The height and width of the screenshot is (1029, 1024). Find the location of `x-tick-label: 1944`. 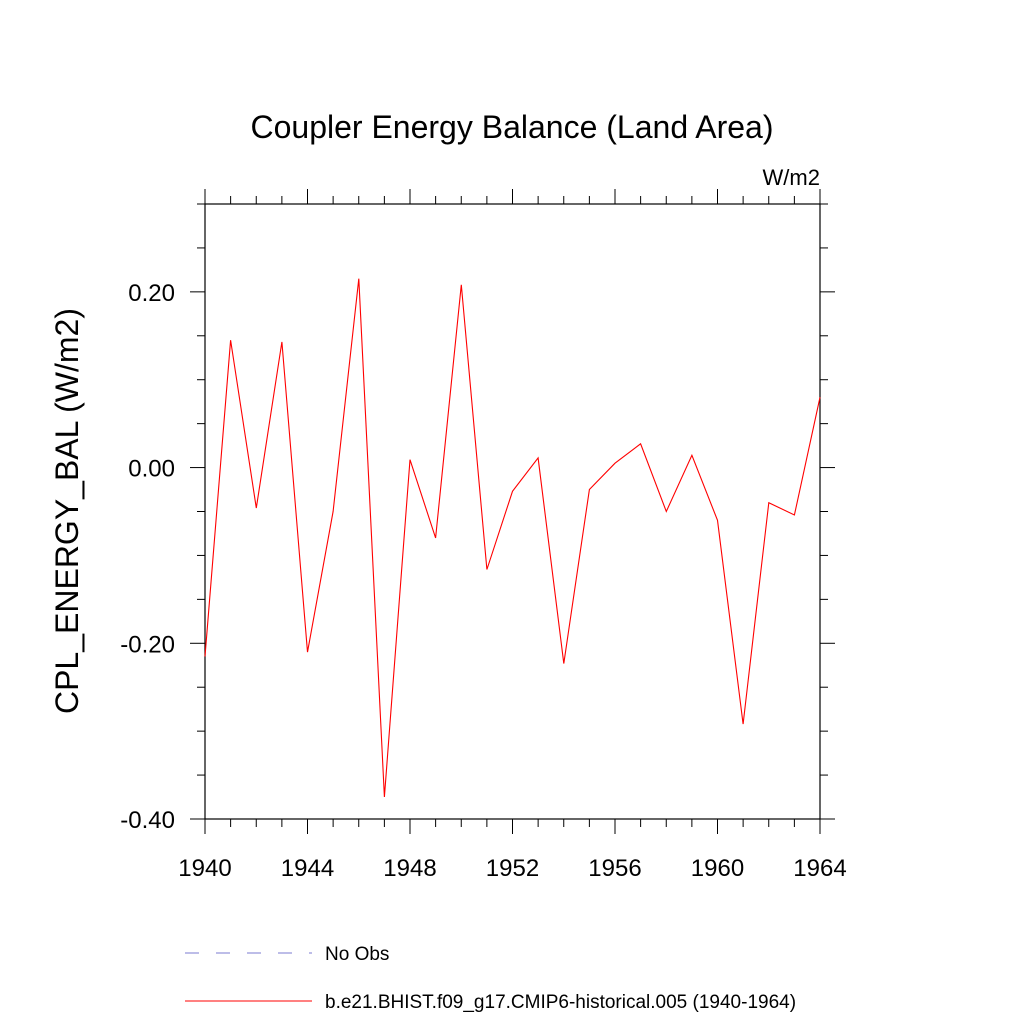

x-tick-label: 1944 is located at coordinates (307, 868).